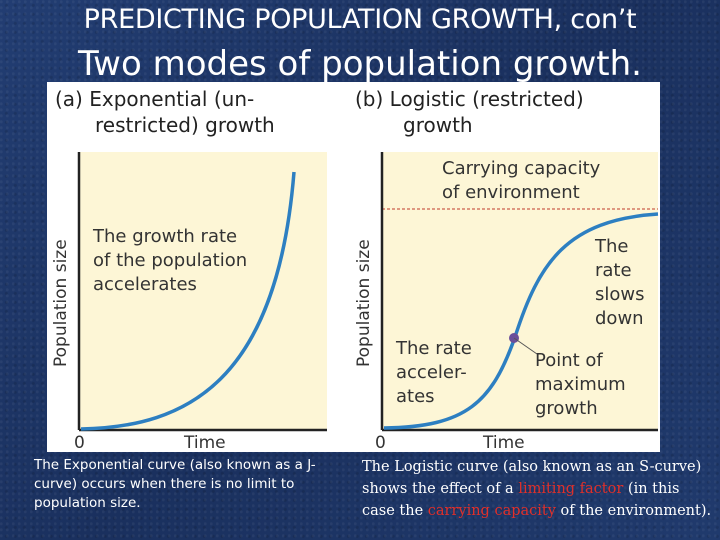  I want to click on max-growth-point, so click(514, 338).